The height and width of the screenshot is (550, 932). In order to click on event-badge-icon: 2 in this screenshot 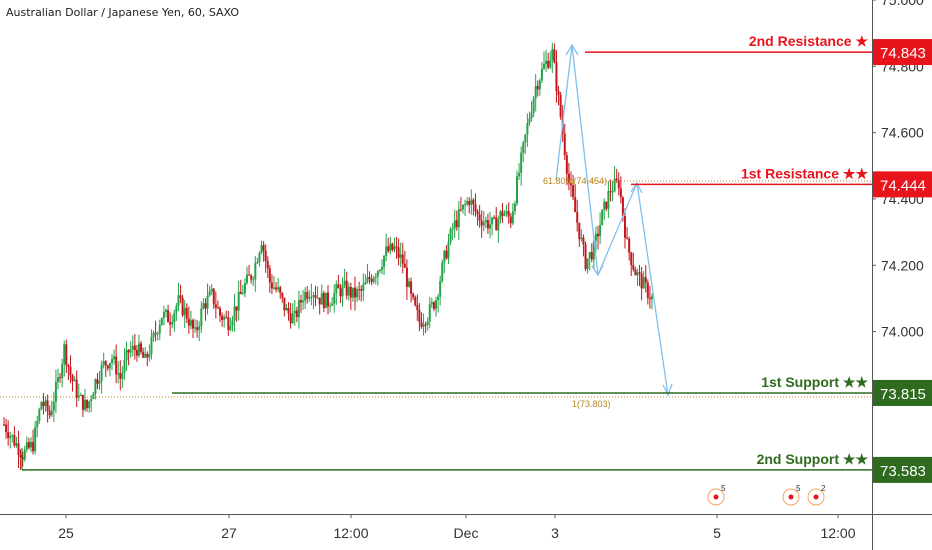, I will do `click(816, 495)`.